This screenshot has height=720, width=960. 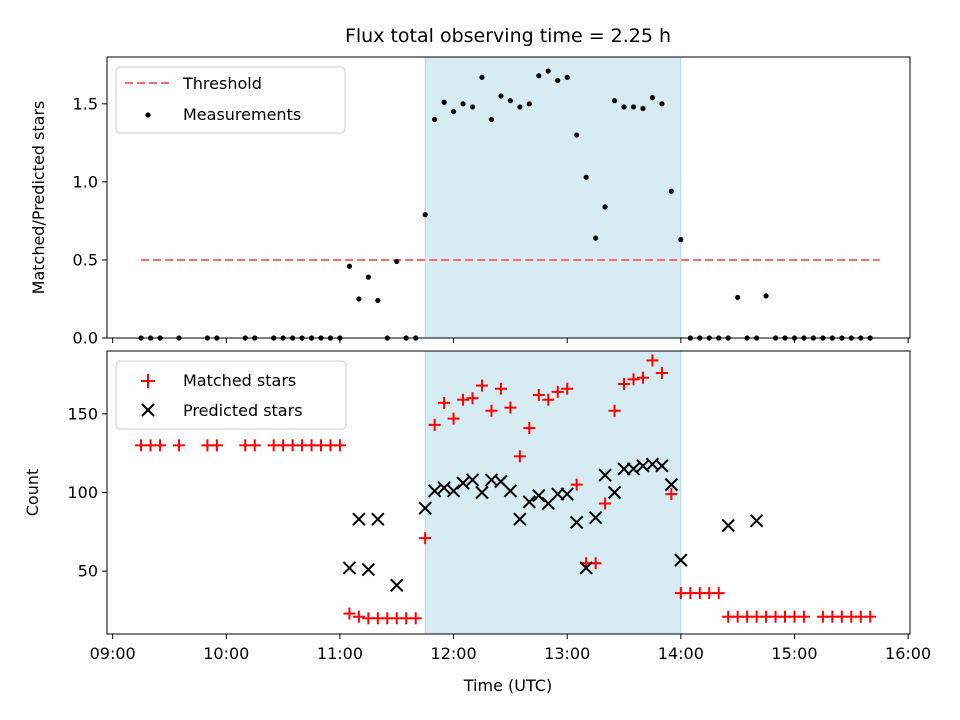 What do you see at coordinates (242, 114) in the screenshot?
I see `legend-measurements-label: Measurements` at bounding box center [242, 114].